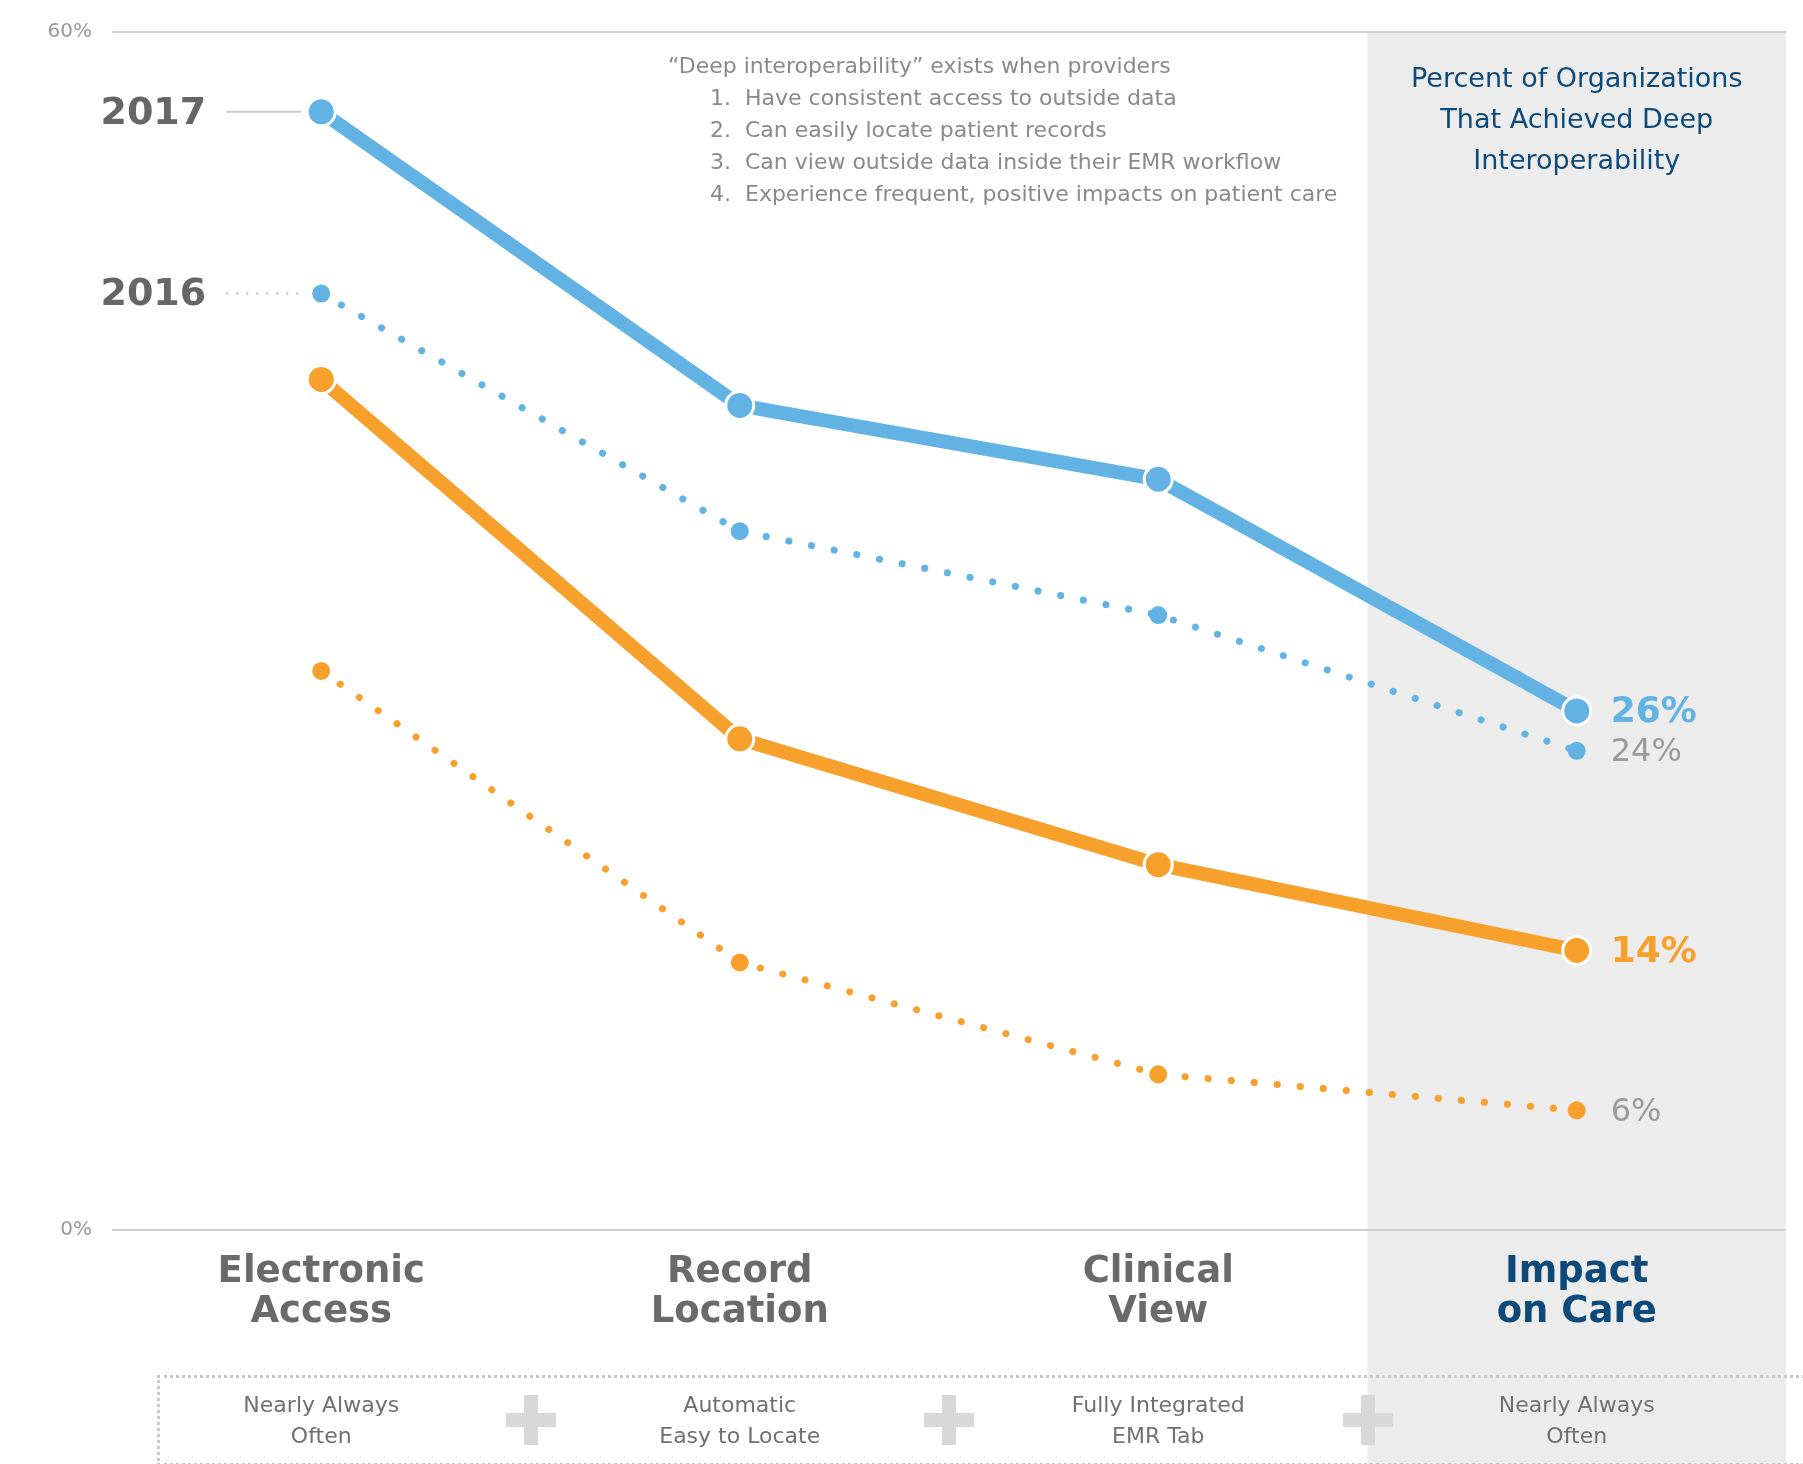 The image size is (1803, 1464). Describe the element at coordinates (919, 66) in the screenshot. I see `annotation: “Deep interoperability” exists when providers` at that location.